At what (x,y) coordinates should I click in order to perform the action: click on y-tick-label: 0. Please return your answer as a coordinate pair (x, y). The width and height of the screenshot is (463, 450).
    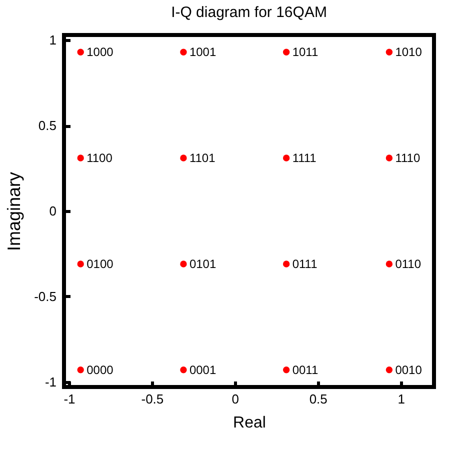
    Looking at the image, I should click on (52, 211).